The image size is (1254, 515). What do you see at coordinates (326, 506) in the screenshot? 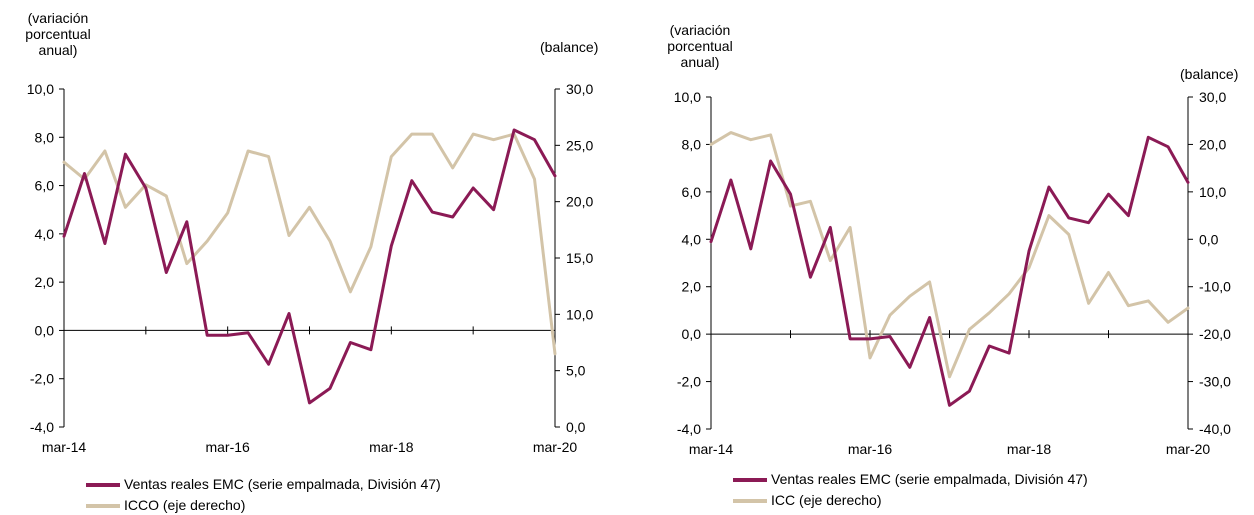
I see `legend-item: ICCO (eje derecho)` at bounding box center [326, 506].